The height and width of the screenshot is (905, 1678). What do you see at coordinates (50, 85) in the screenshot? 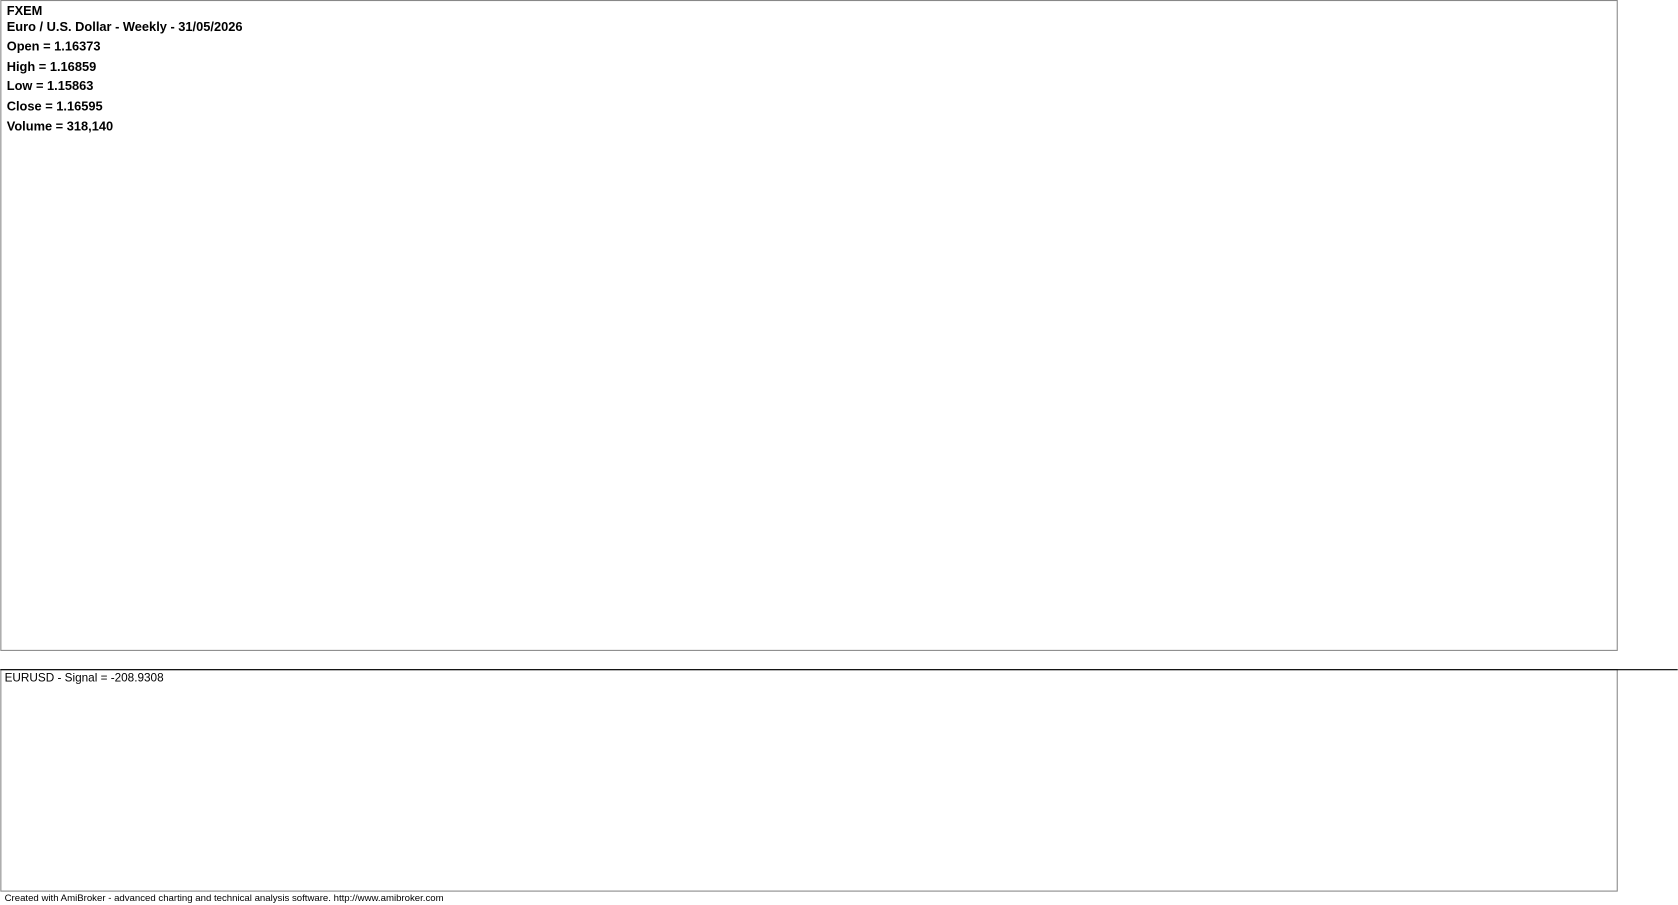
I see `info-low: Low = 1.15863` at bounding box center [50, 85].